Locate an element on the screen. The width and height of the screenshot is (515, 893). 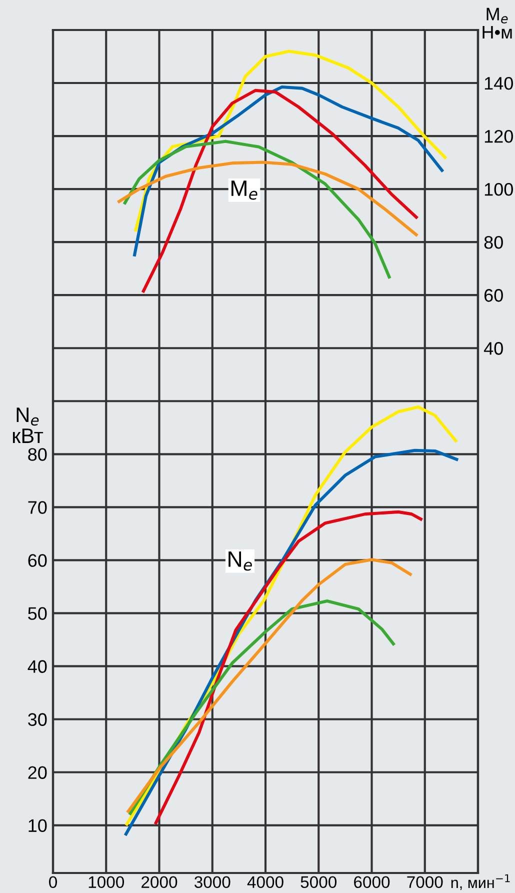
x-tick-label: 7000 is located at coordinates (425, 882).